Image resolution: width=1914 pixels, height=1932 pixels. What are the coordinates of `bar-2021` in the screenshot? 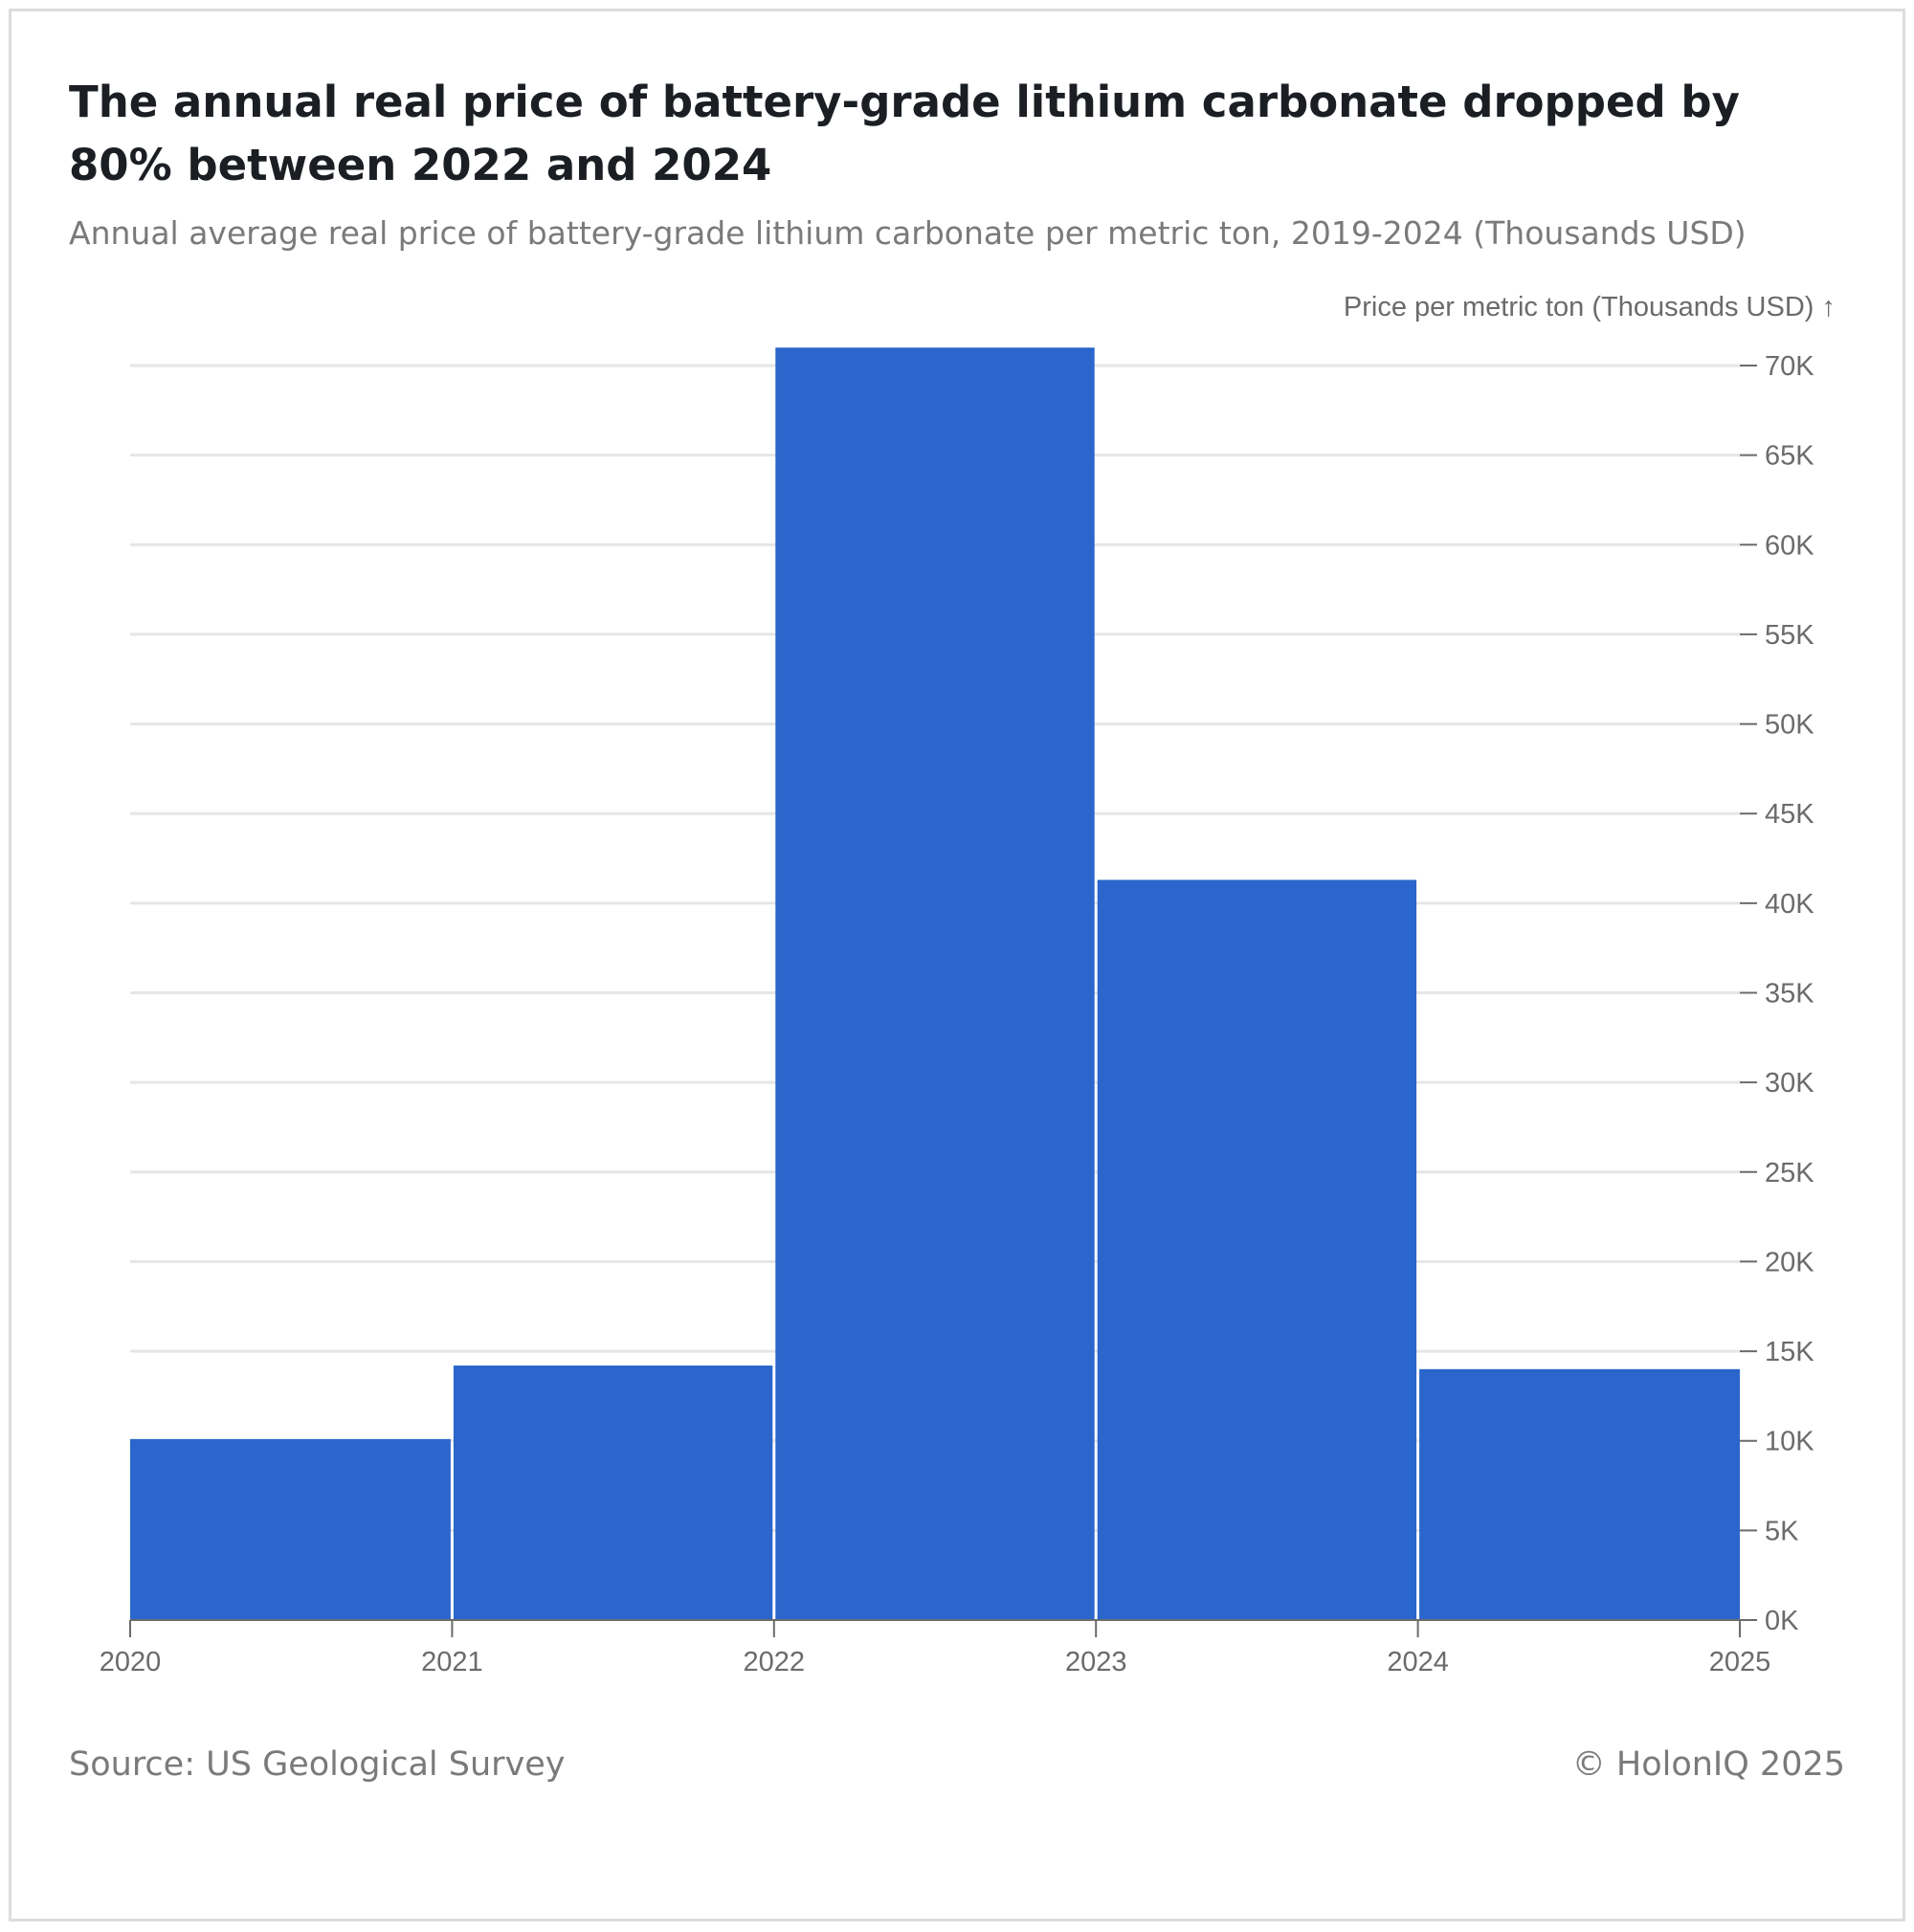 It's located at (613, 1493).